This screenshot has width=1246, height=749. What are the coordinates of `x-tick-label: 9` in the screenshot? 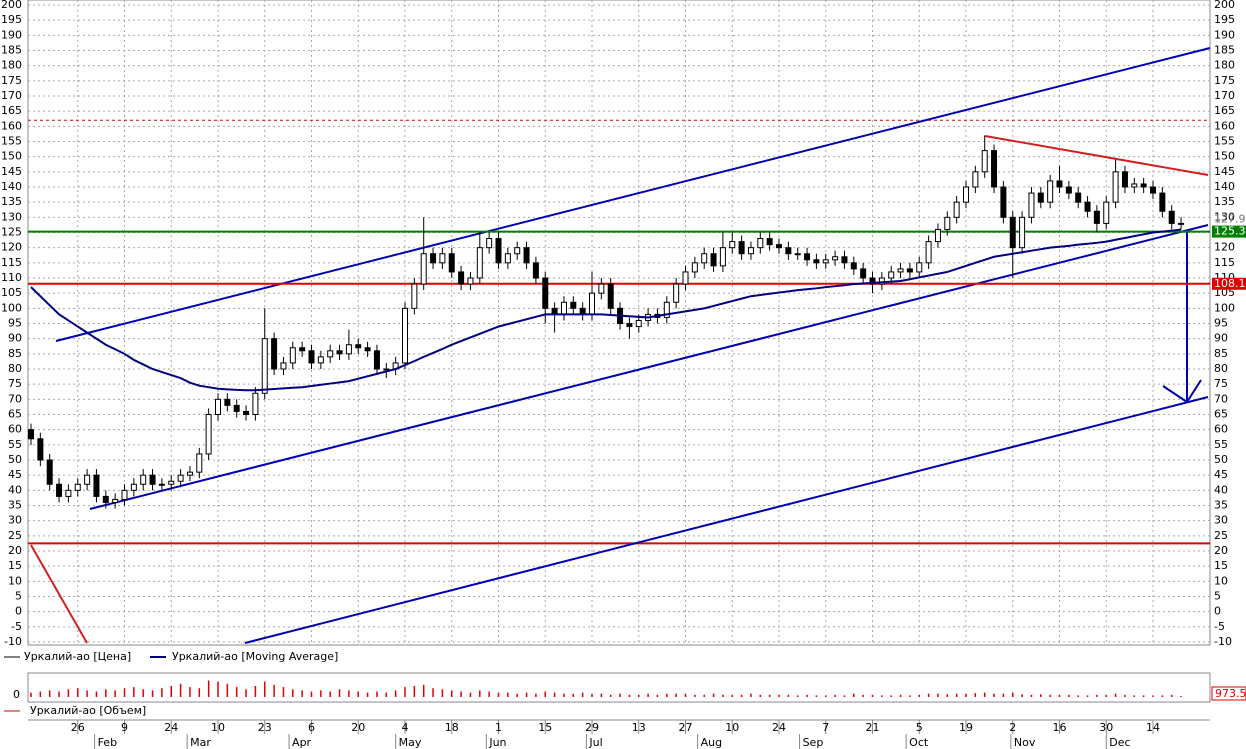 It's located at (124, 727).